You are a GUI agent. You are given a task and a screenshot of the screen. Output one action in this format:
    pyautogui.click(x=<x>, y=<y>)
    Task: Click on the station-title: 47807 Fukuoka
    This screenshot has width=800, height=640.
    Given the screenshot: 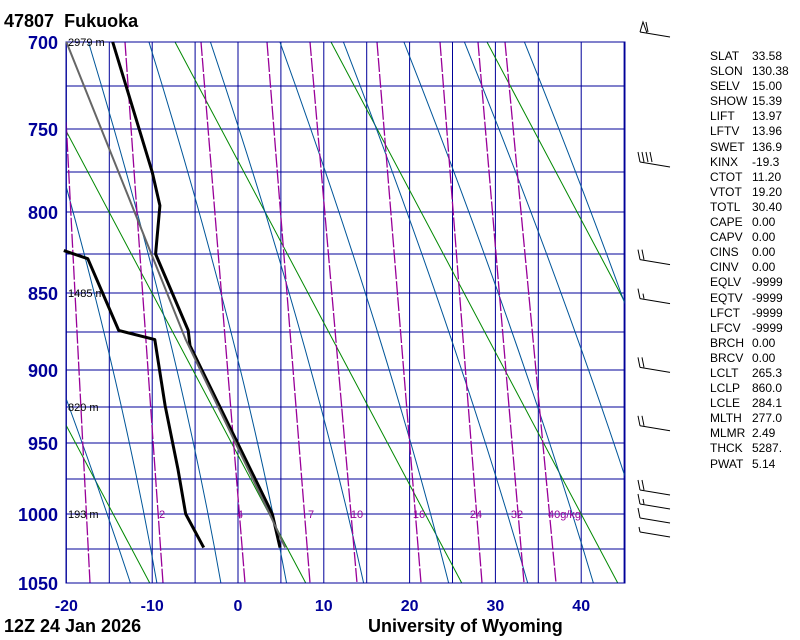 What is the action you would take?
    pyautogui.click(x=71, y=21)
    